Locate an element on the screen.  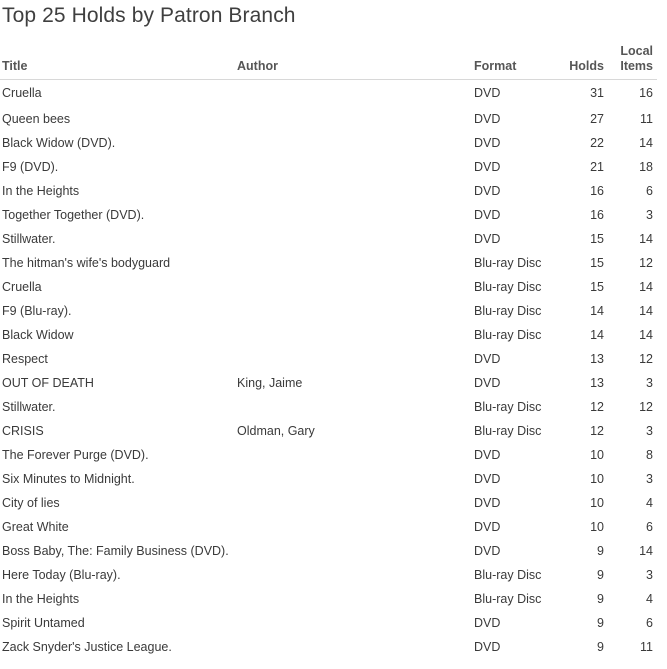
cell-title: Stillwater. is located at coordinates (29, 407).